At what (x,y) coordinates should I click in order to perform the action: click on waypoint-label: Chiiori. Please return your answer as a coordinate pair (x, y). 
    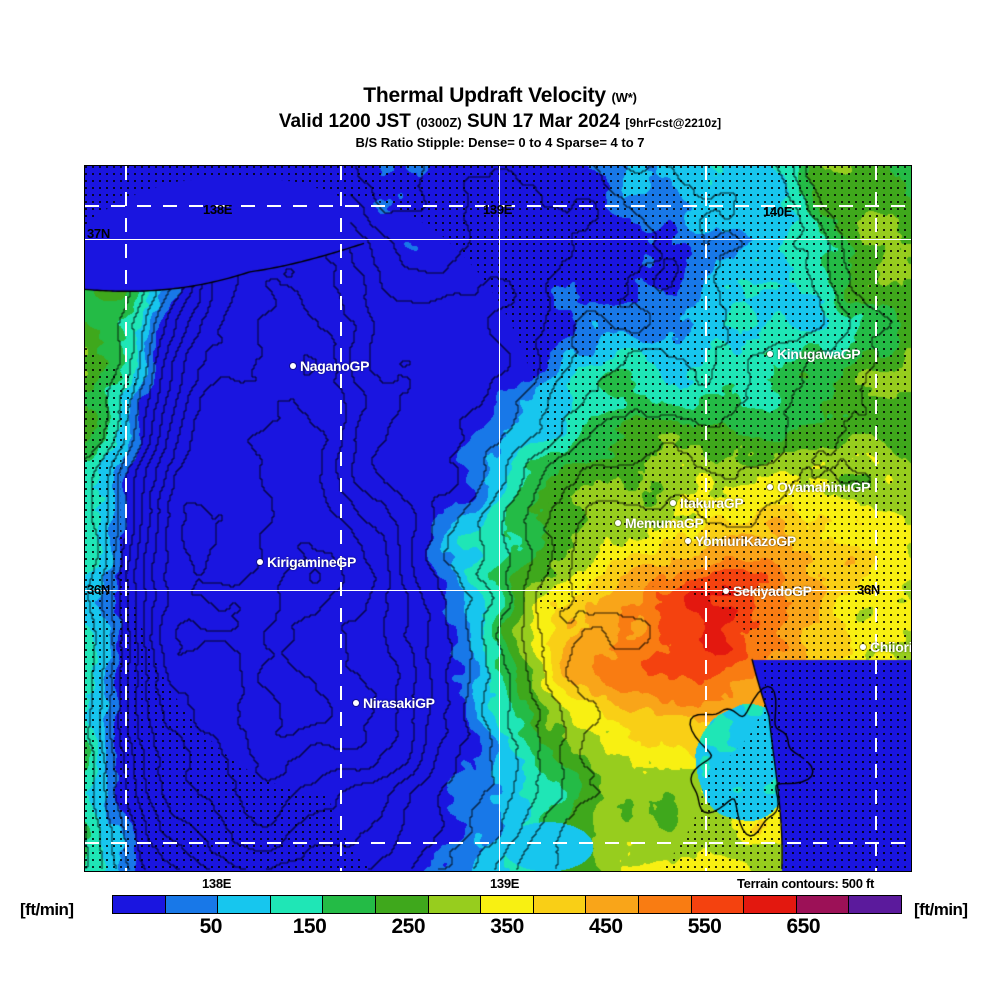
    Looking at the image, I should click on (891, 647).